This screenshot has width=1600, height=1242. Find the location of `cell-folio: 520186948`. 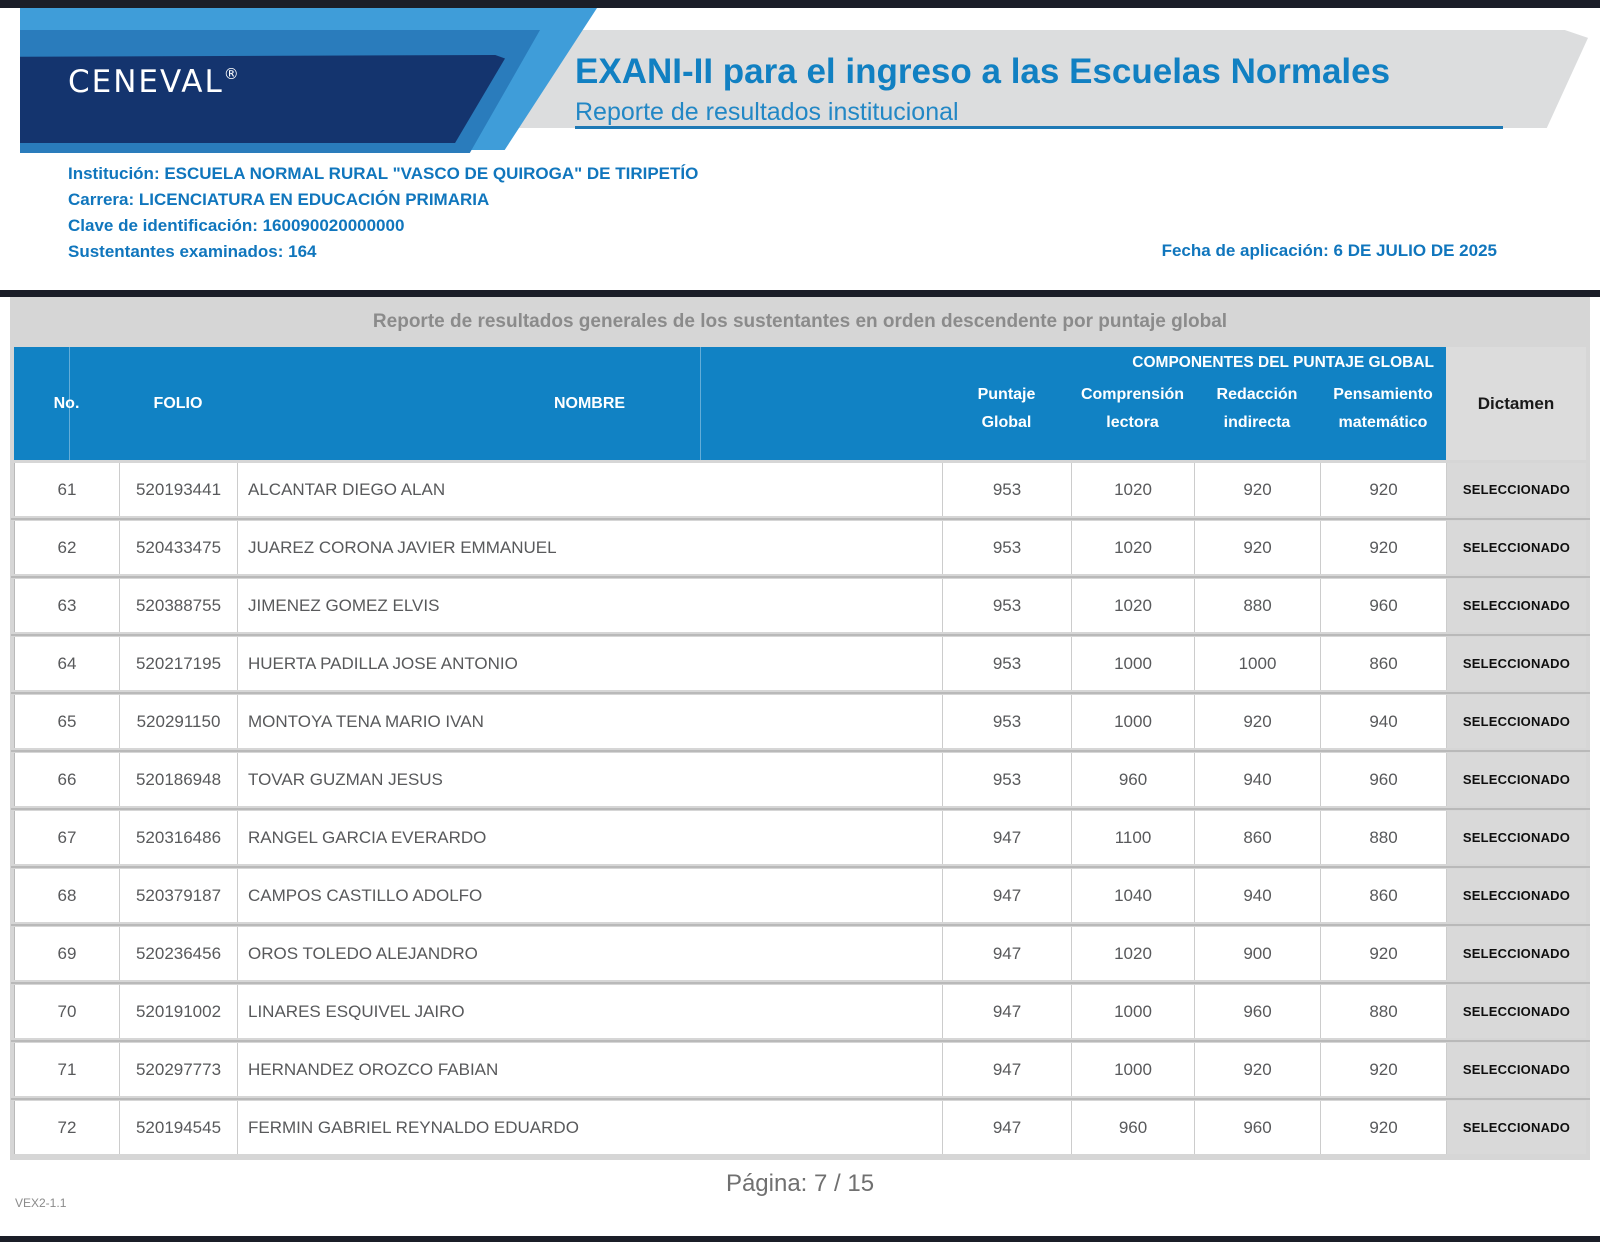

cell-folio: 520186948 is located at coordinates (179, 779).